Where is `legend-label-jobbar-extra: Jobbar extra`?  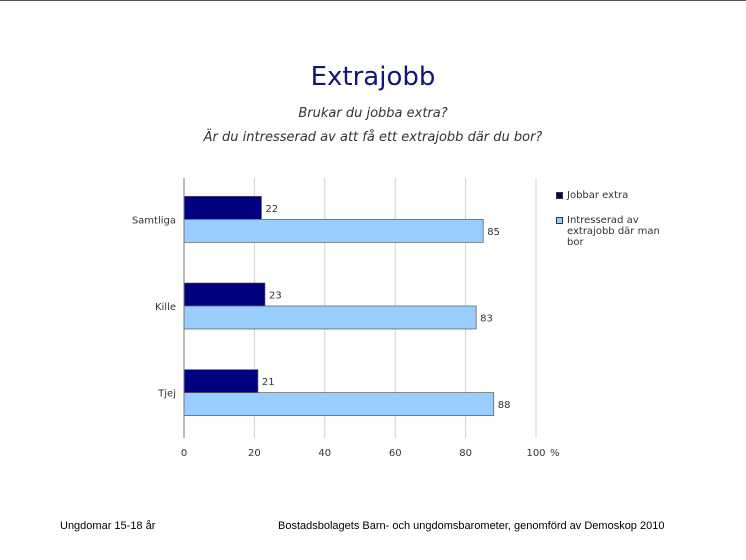 legend-label-jobbar-extra: Jobbar extra is located at coordinates (598, 195).